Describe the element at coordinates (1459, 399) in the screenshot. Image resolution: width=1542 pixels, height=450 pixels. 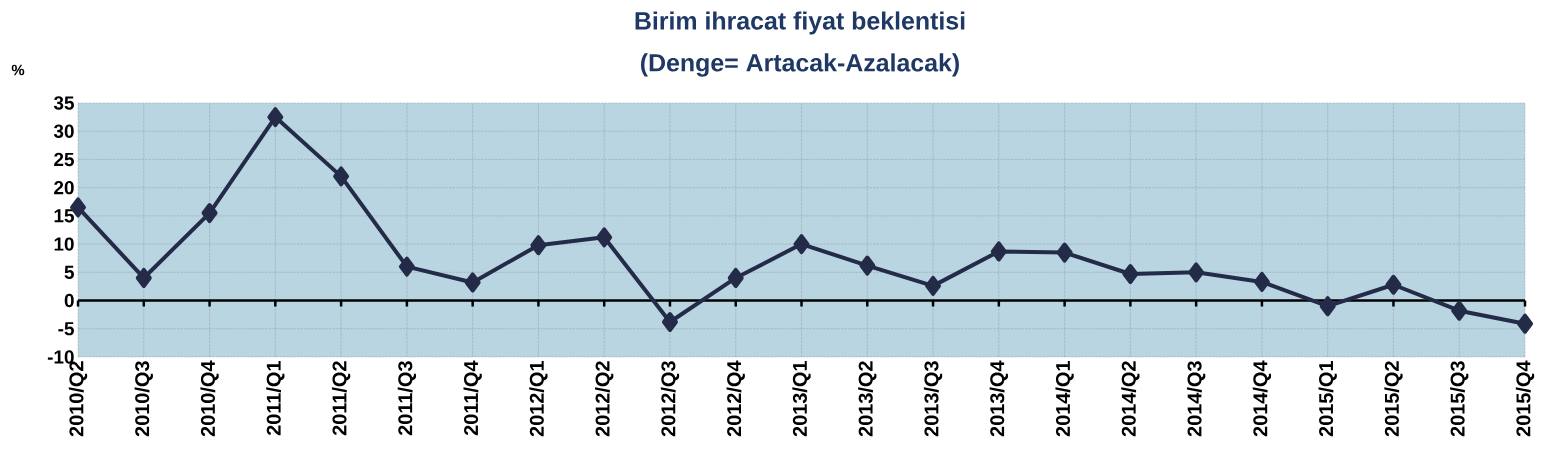
I see `x-tick-label: 2015/Q3` at that location.